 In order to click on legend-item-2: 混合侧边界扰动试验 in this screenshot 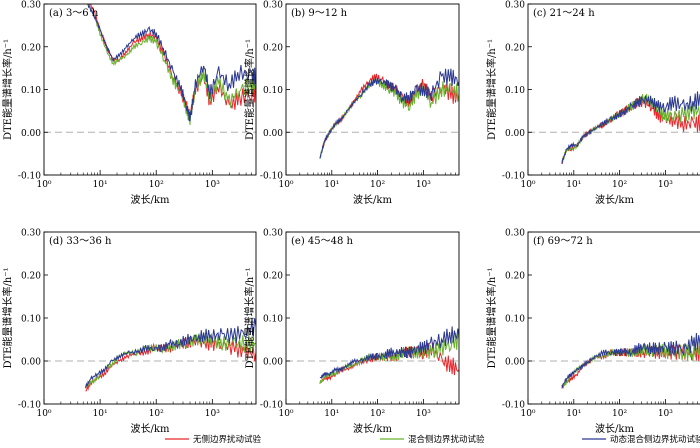, I will do `click(432, 439)`.